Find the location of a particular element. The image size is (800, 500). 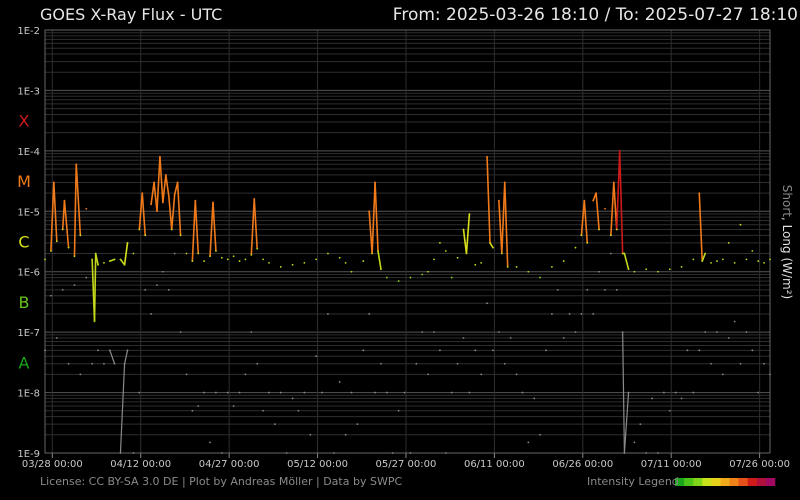

flare-class-X: X is located at coordinates (24, 121).